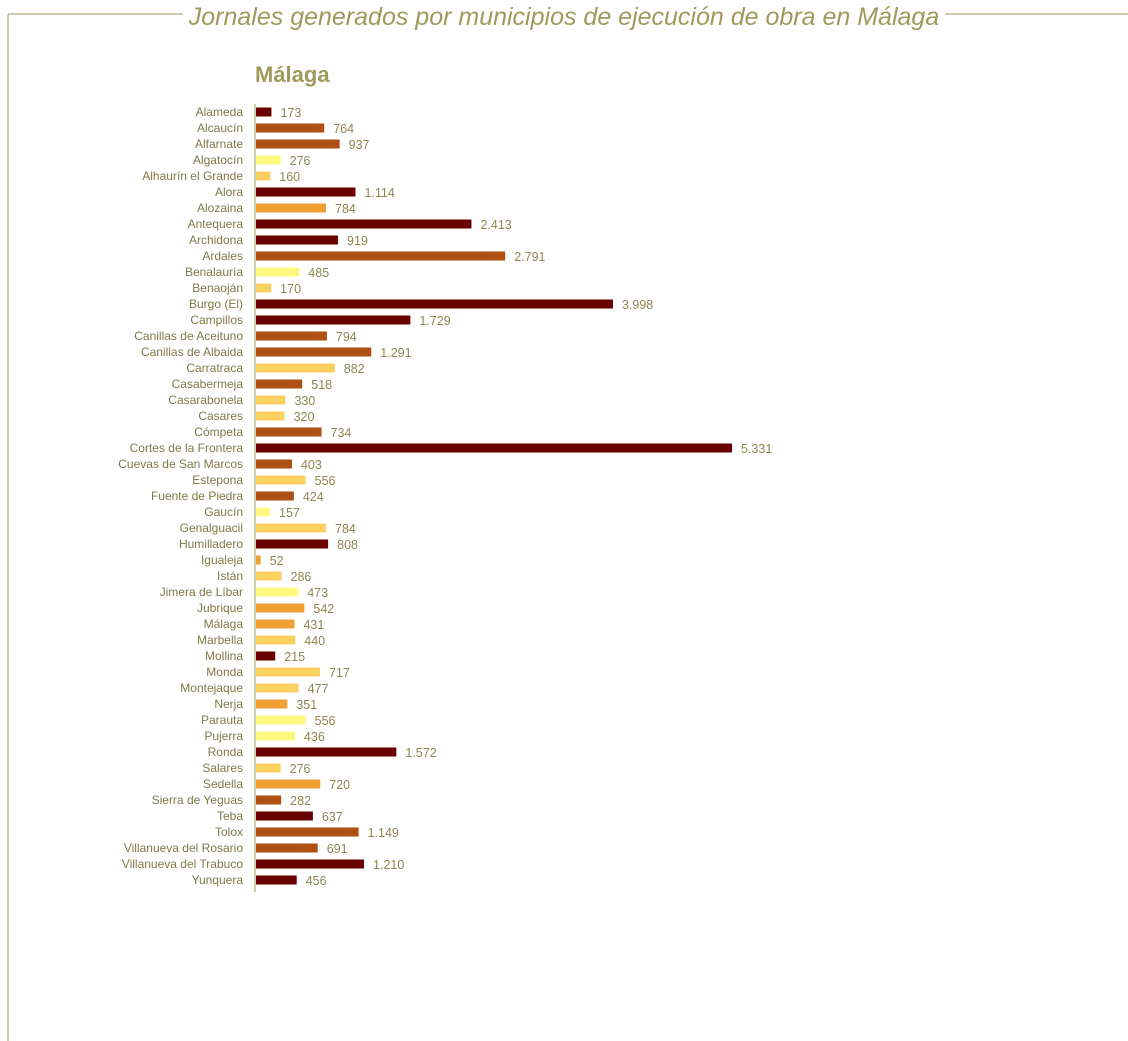  I want to click on value-label: 485, so click(318, 273).